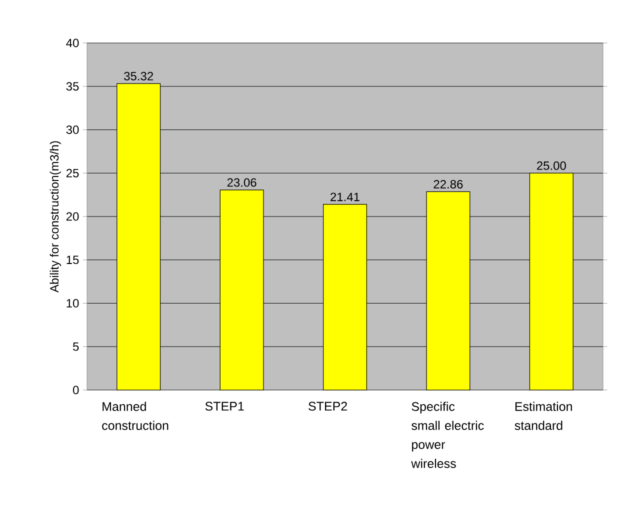  I want to click on x-tick-label: STEP1, so click(224, 406).